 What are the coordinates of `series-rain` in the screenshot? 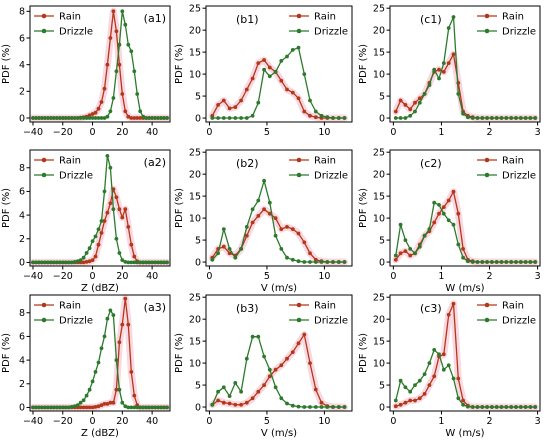 It's located at (278, 89).